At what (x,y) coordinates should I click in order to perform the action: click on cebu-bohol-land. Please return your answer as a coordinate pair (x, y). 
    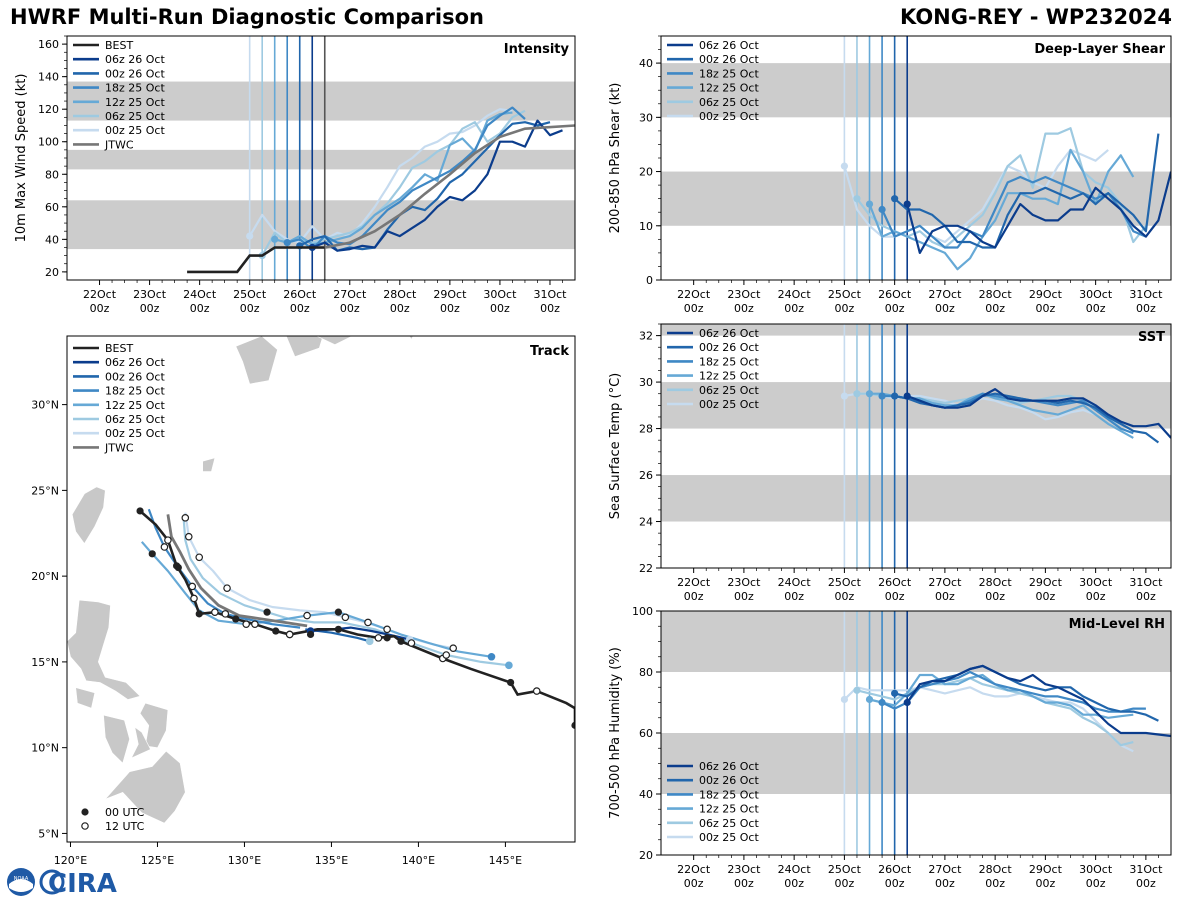
    Looking at the image, I should click on (140, 742).